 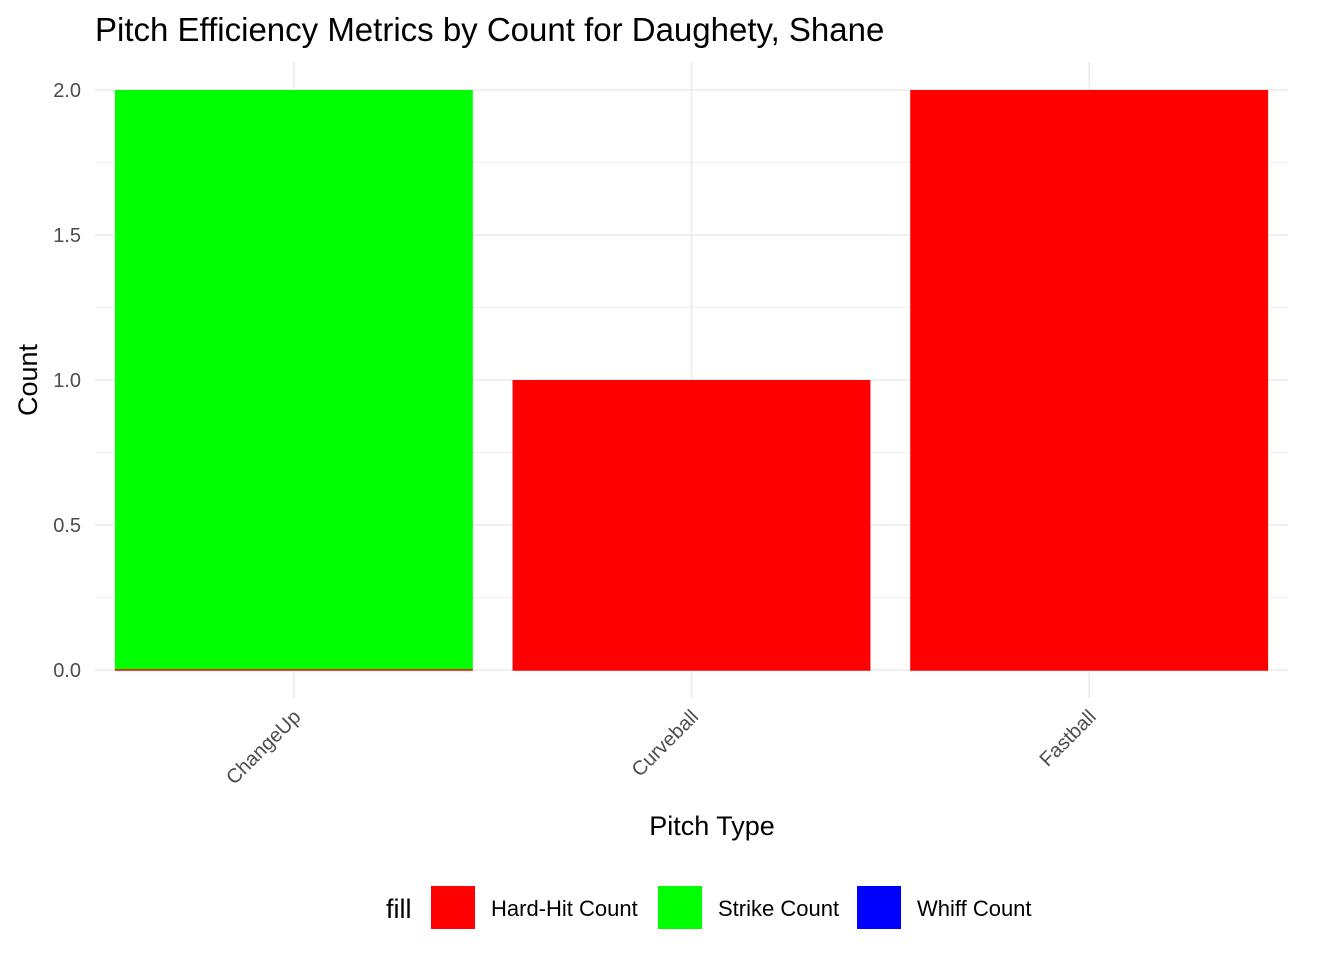 I want to click on legend-key-strike-count, so click(x=680, y=907).